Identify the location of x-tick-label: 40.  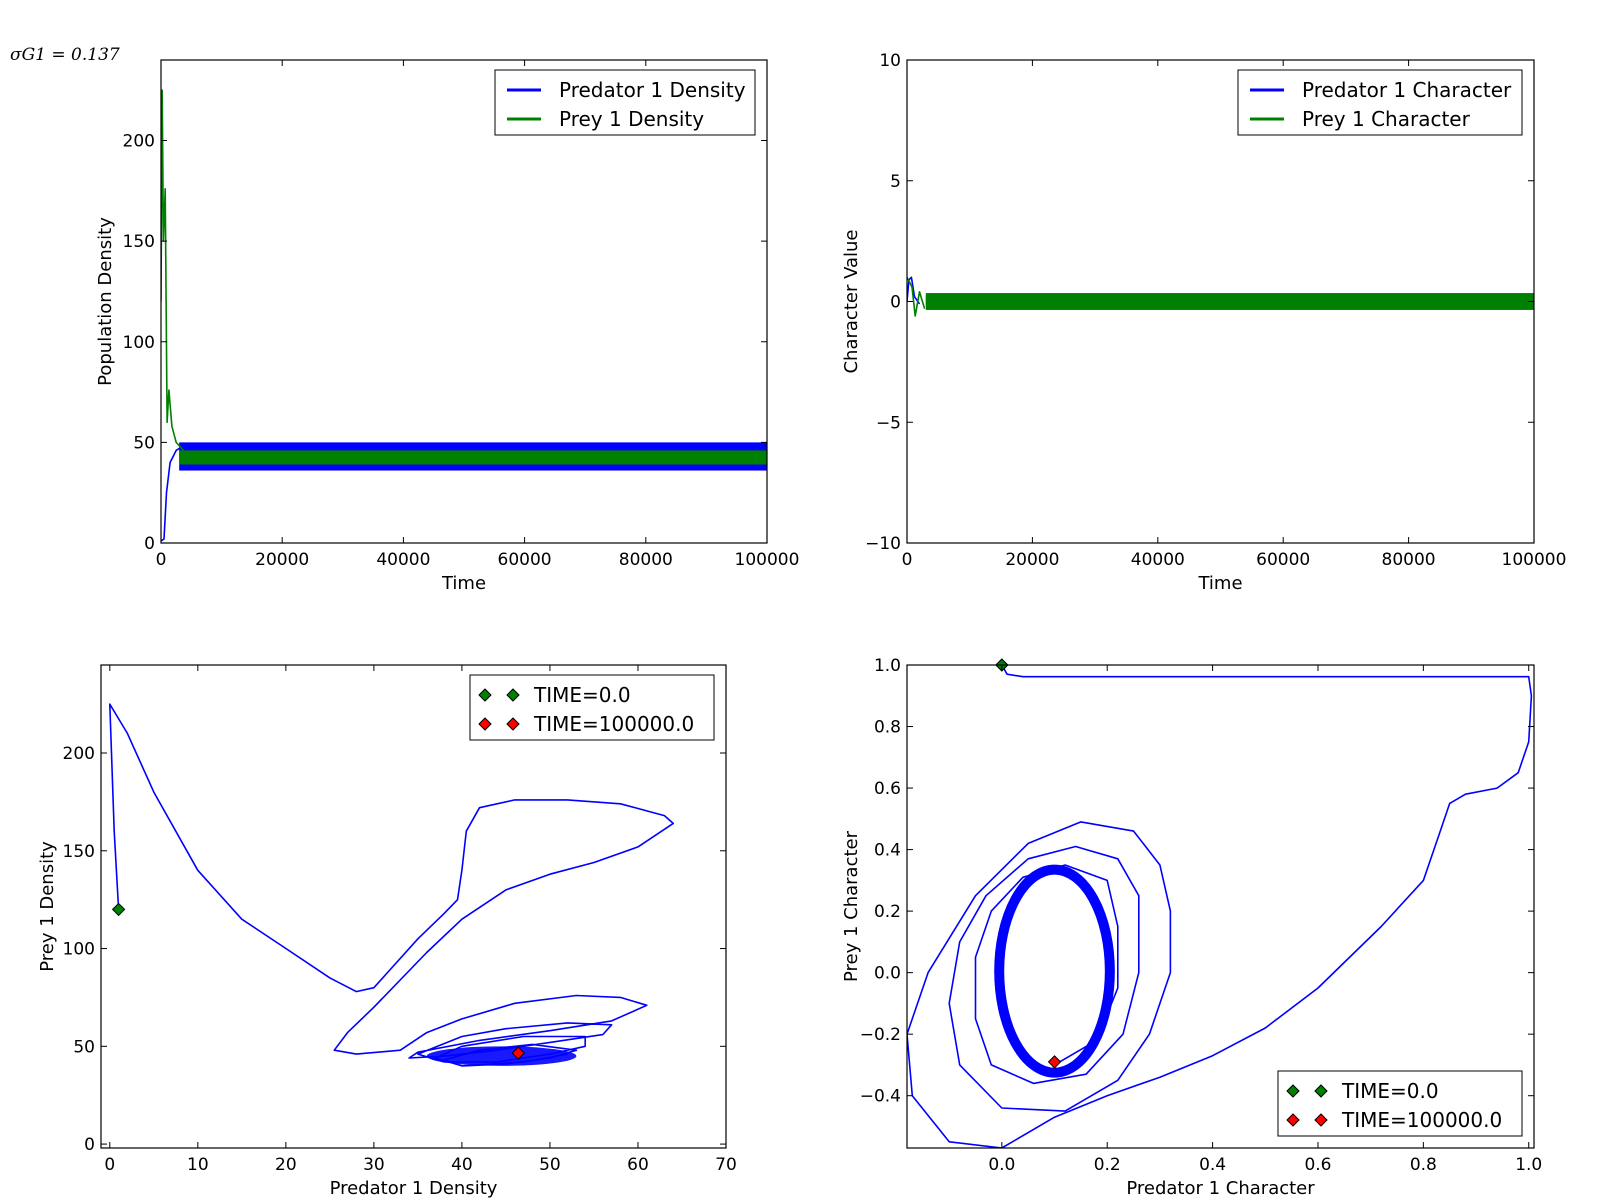
(462, 1165).